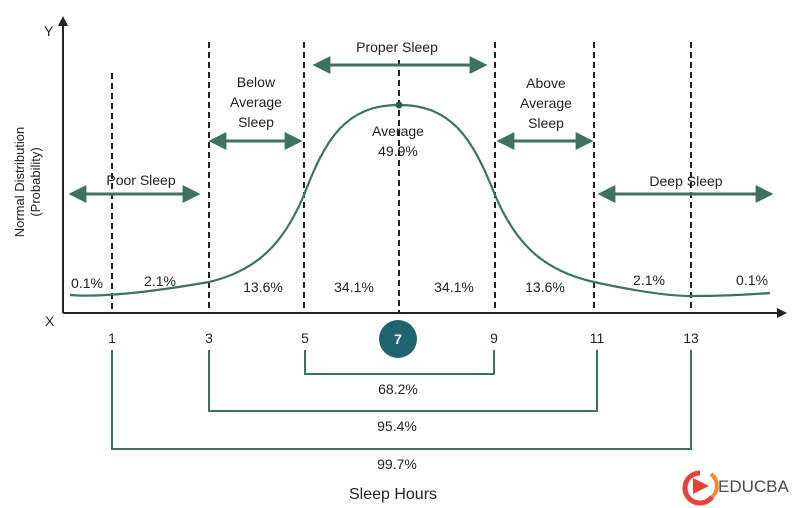  Describe the element at coordinates (398, 389) in the screenshot. I see `bracket-68-label: 68.2%` at that location.